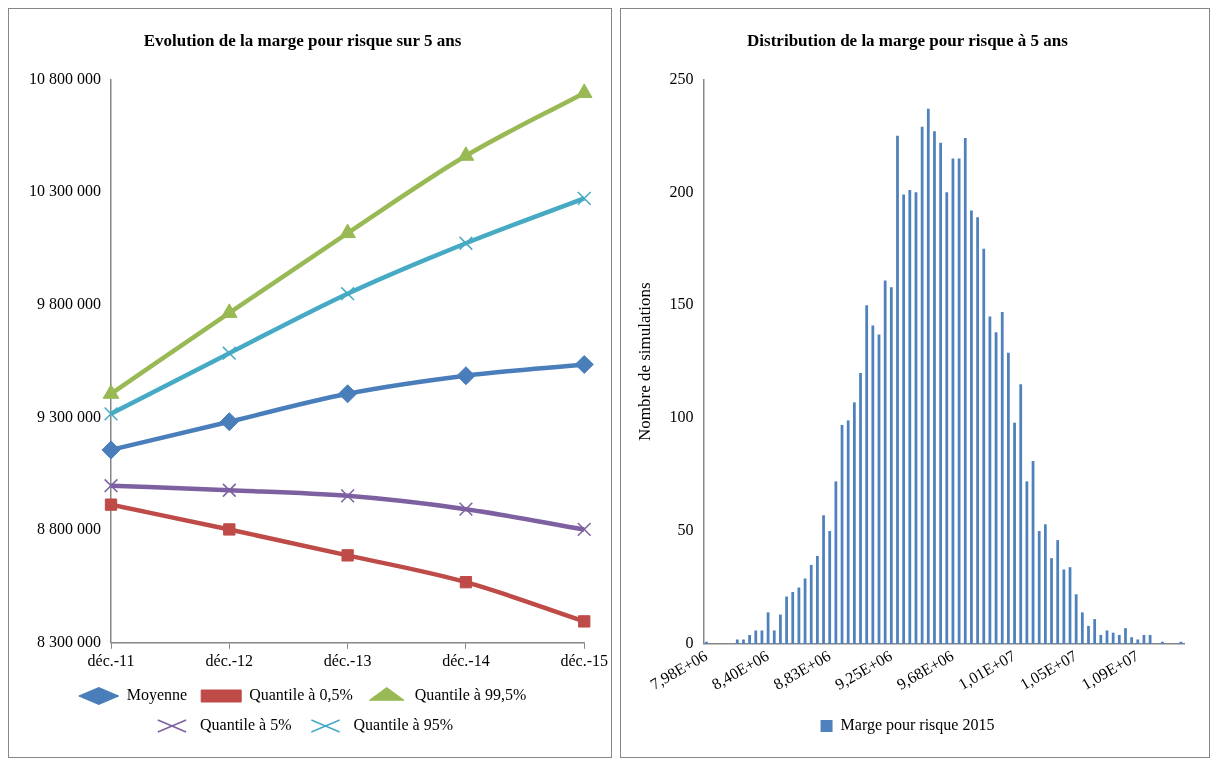 The image size is (1220, 760). Describe the element at coordinates (908, 40) in the screenshot. I see `chart-title: Distribution de la marge pour risque à 5 ans` at that location.